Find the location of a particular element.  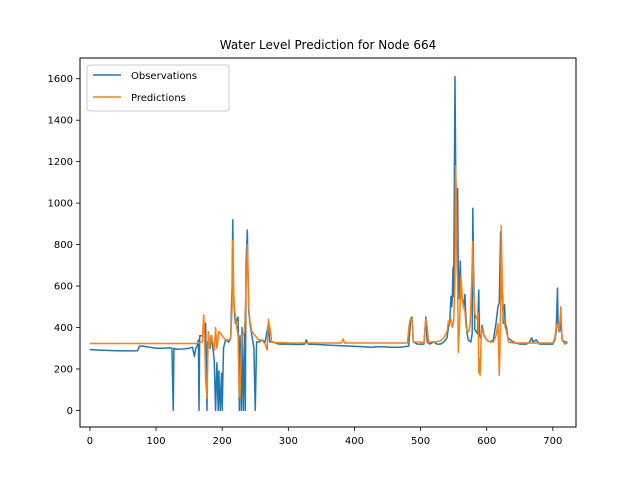

y-axis: 0 200 400 600 800 1000 1200 1400 1600 is located at coordinates (64, 245).